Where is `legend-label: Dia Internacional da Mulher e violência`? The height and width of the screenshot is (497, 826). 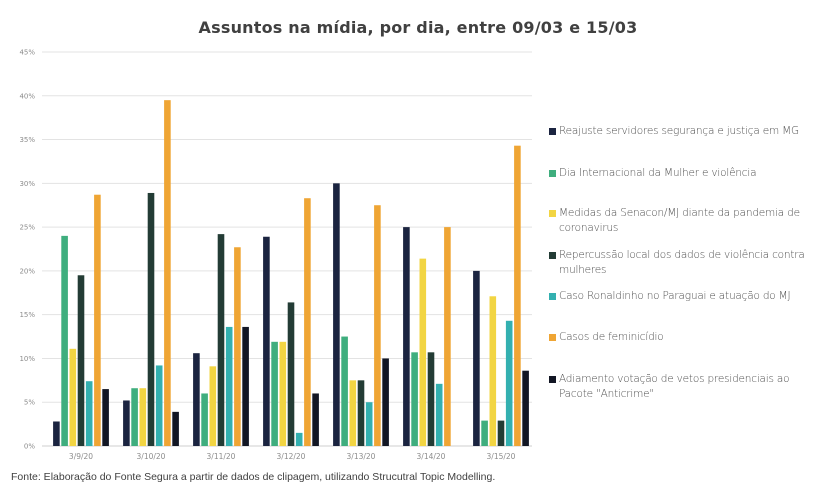 legend-label: Dia Internacional da Mulher e violência is located at coordinates (658, 173).